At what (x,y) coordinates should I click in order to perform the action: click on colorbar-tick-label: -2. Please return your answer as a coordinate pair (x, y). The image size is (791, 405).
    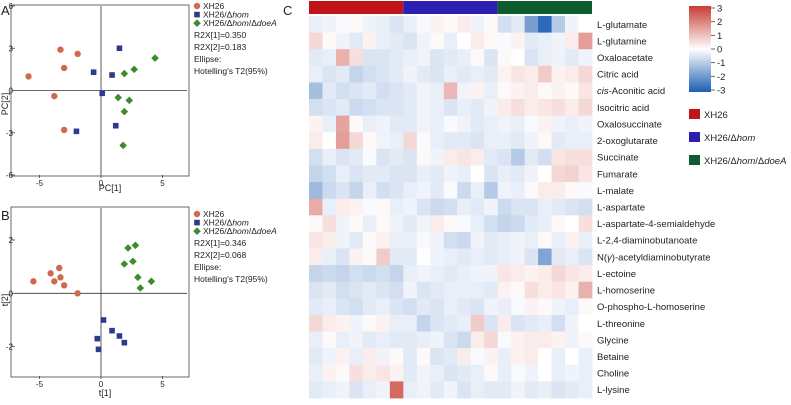
    Looking at the image, I should click on (721, 77).